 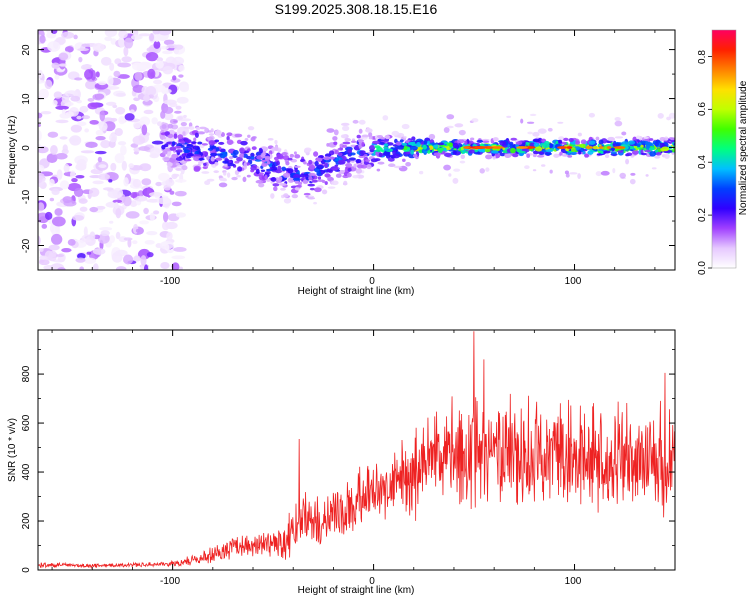 What do you see at coordinates (26, 570) in the screenshot?
I see `snr-ytick-label: 0` at bounding box center [26, 570].